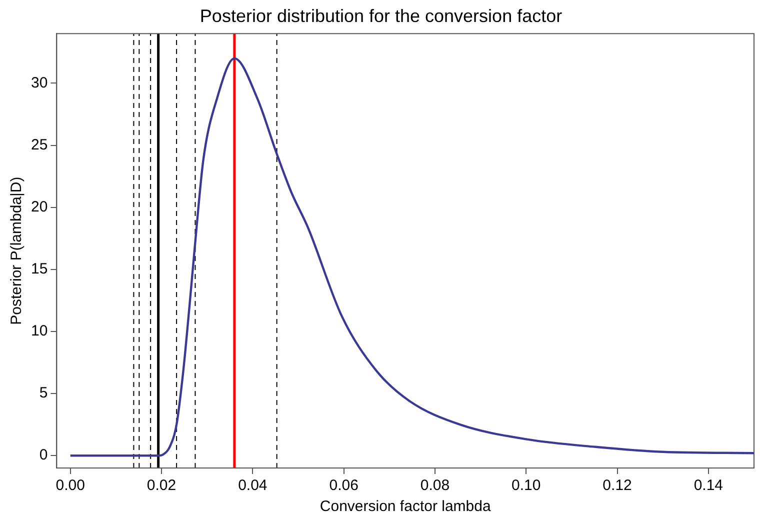 This screenshot has width=760, height=518. I want to click on y-axis-title: Posterior P(lambda|D), so click(17, 250).